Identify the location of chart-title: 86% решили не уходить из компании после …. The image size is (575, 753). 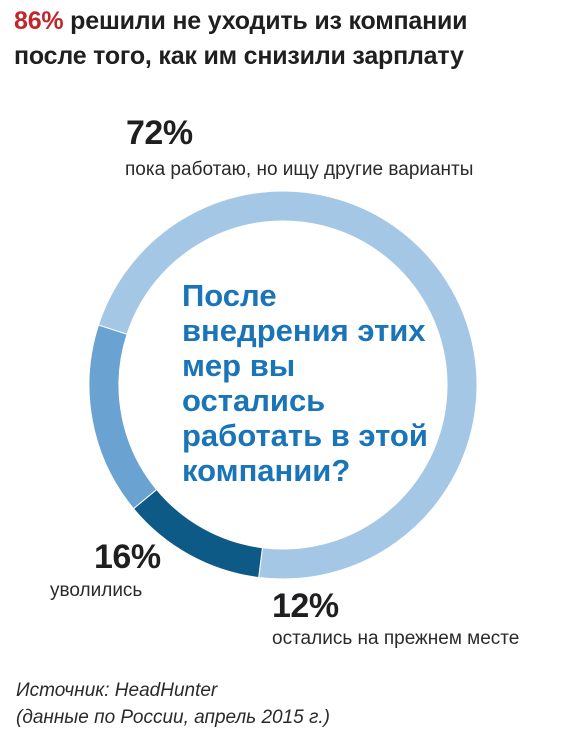
(289, 39).